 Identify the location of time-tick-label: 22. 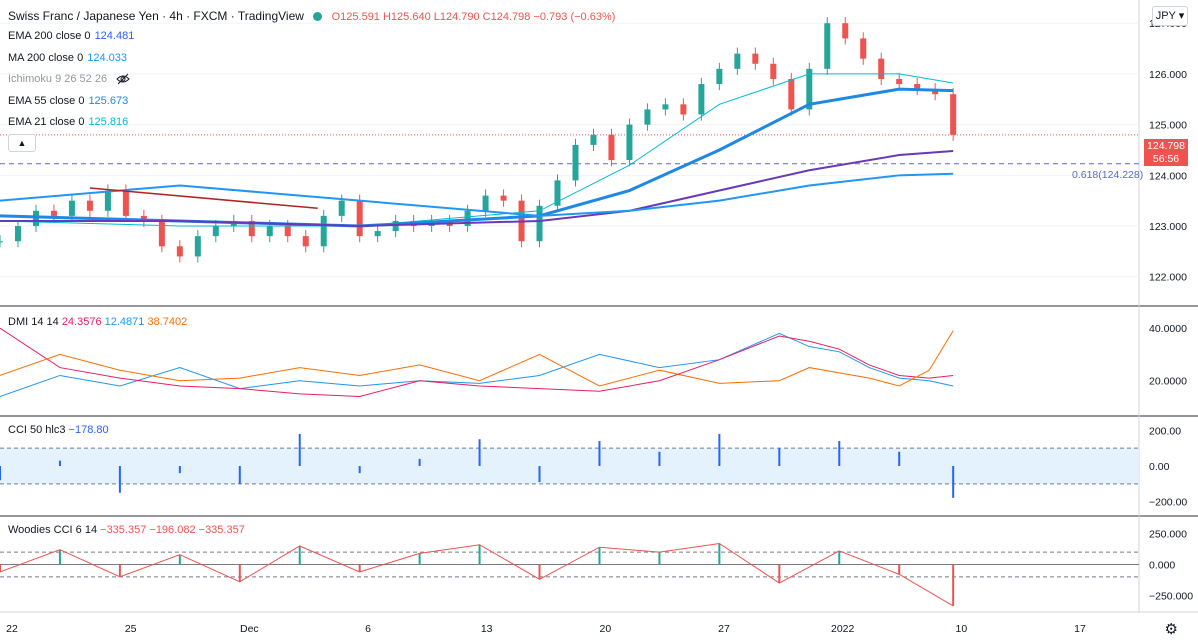
(12, 629).